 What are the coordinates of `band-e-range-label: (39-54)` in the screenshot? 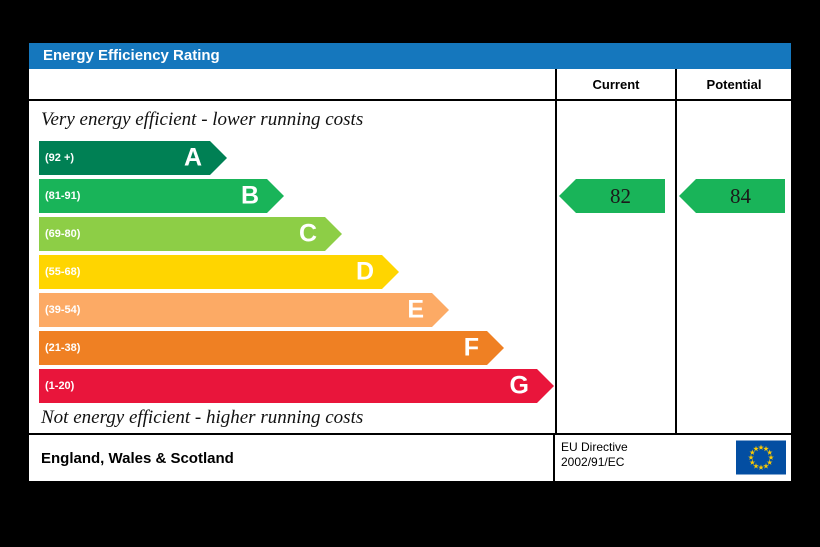 It's located at (63, 310).